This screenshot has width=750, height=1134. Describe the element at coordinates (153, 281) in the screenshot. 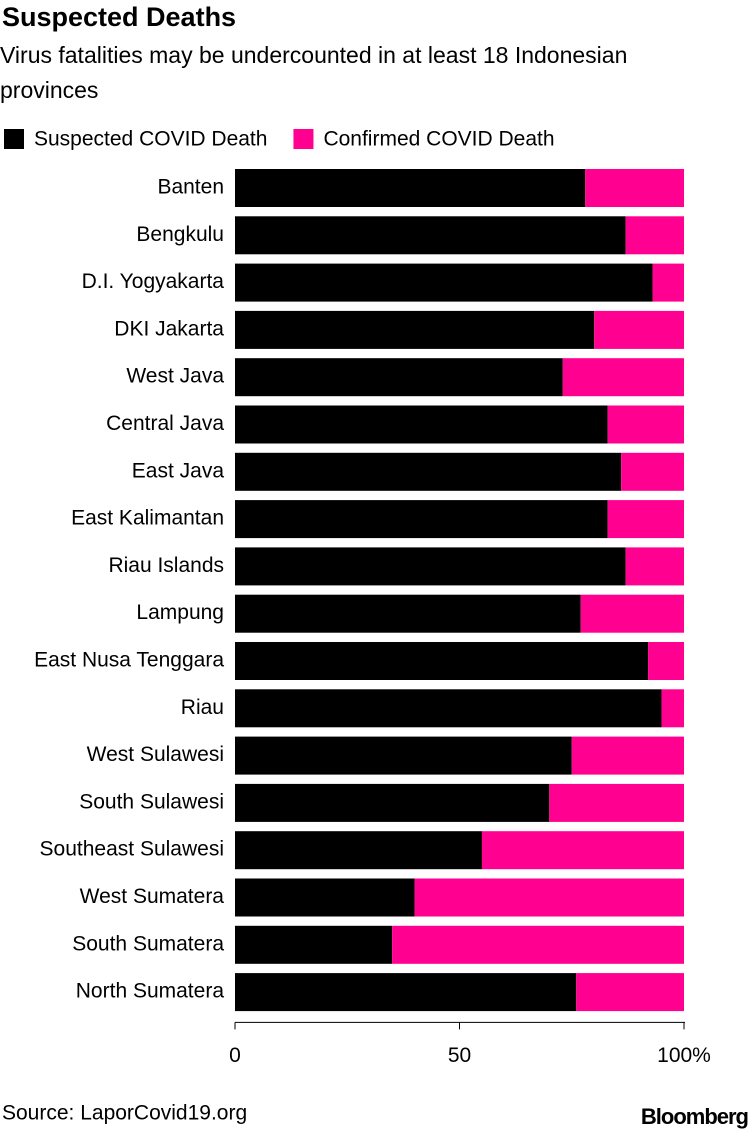

I see `y-tick-label: D.I. Yogyakarta` at that location.